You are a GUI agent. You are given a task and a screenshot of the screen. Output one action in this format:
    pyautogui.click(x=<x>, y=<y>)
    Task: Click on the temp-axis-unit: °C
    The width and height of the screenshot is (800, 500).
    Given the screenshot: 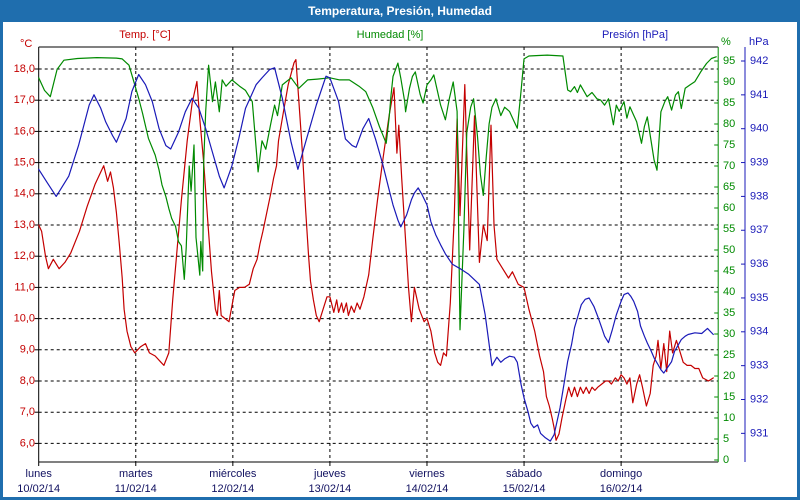 What is the action you would take?
    pyautogui.click(x=26, y=44)
    